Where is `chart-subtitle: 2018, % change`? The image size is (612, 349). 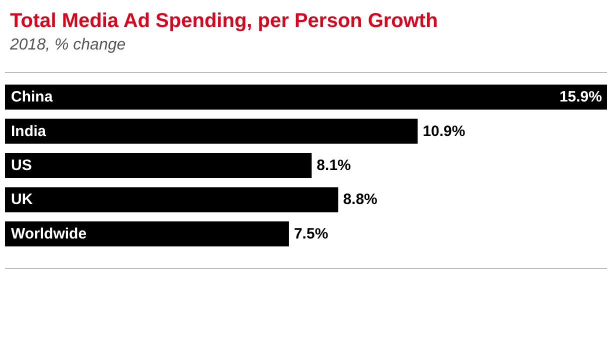
chart-subtitle: 2018, % change is located at coordinates (67, 45).